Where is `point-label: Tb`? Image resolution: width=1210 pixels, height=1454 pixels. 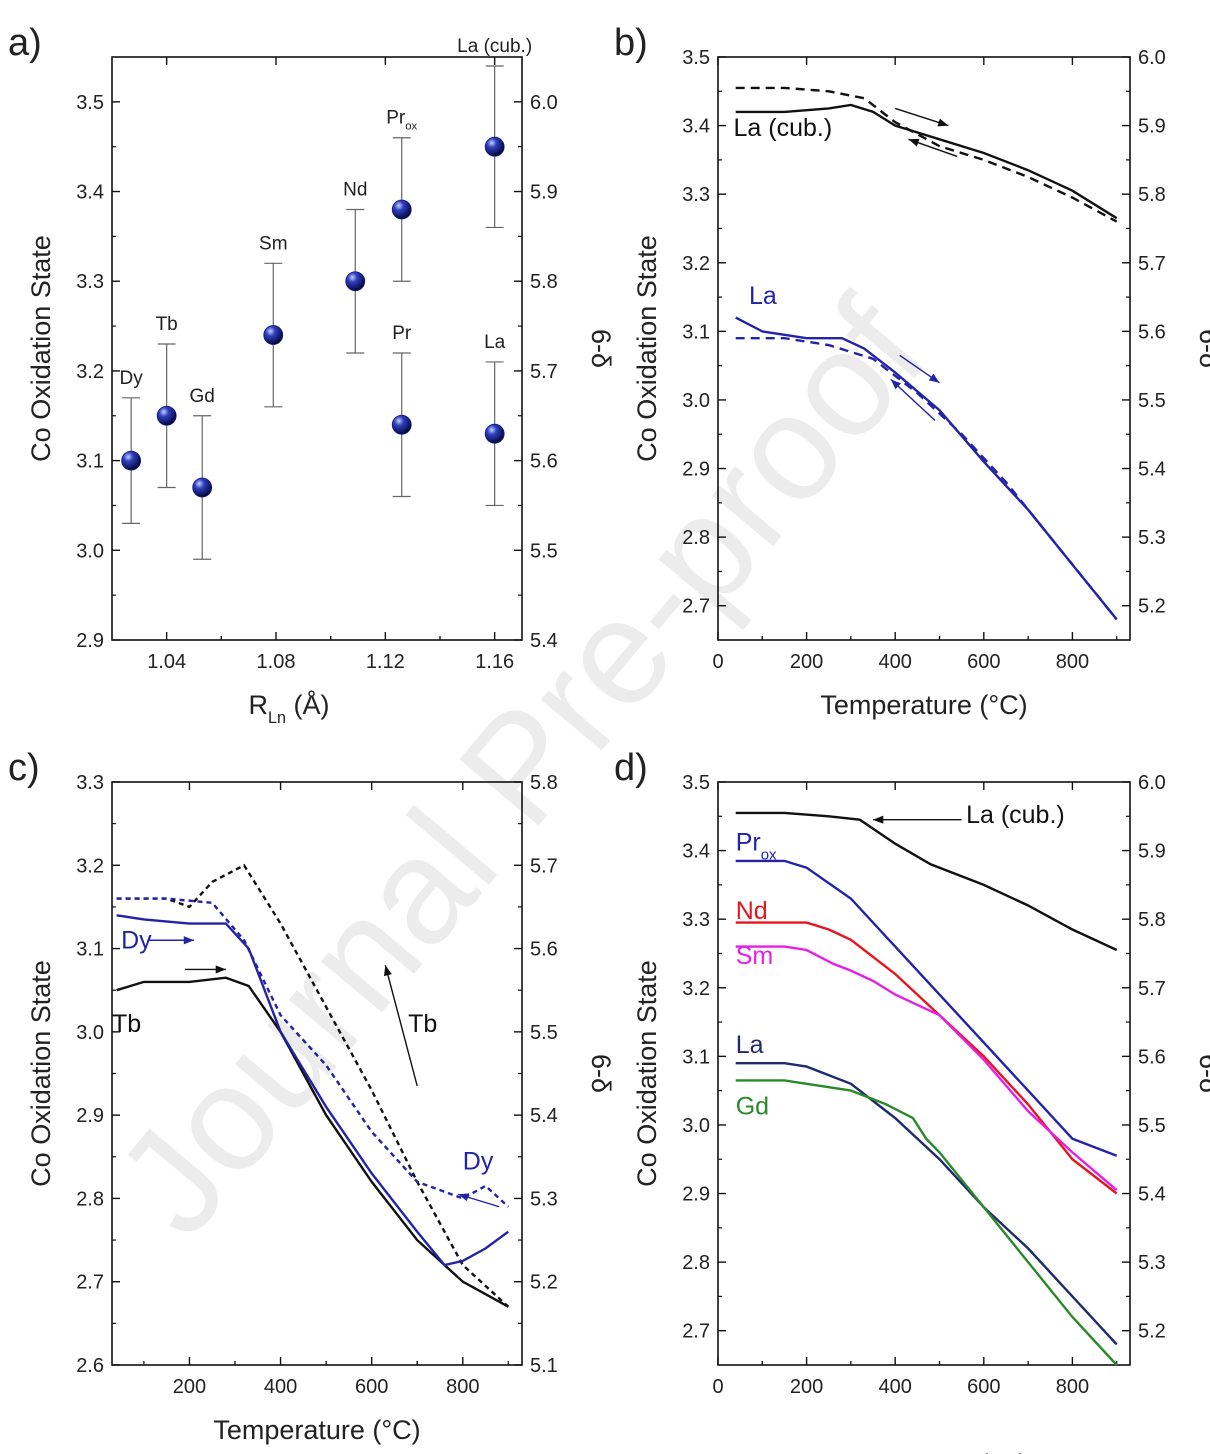
point-label: Tb is located at coordinates (167, 324).